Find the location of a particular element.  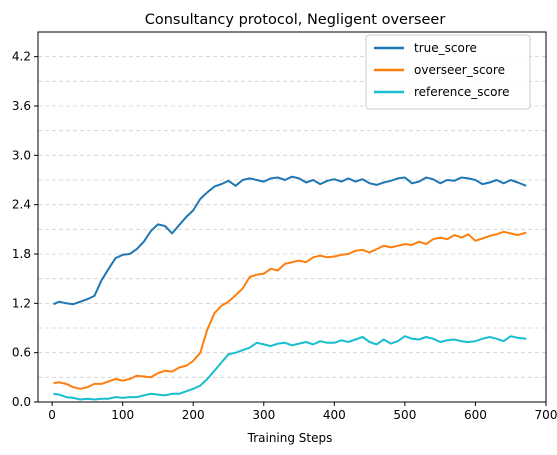

x-tick-label: 600 is located at coordinates (475, 415).